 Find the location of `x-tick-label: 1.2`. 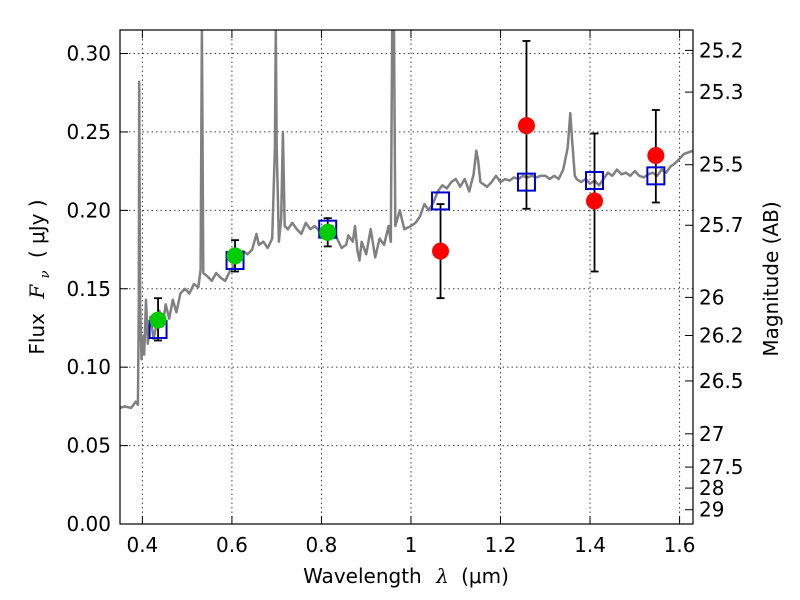

x-tick-label: 1.2 is located at coordinates (501, 545).